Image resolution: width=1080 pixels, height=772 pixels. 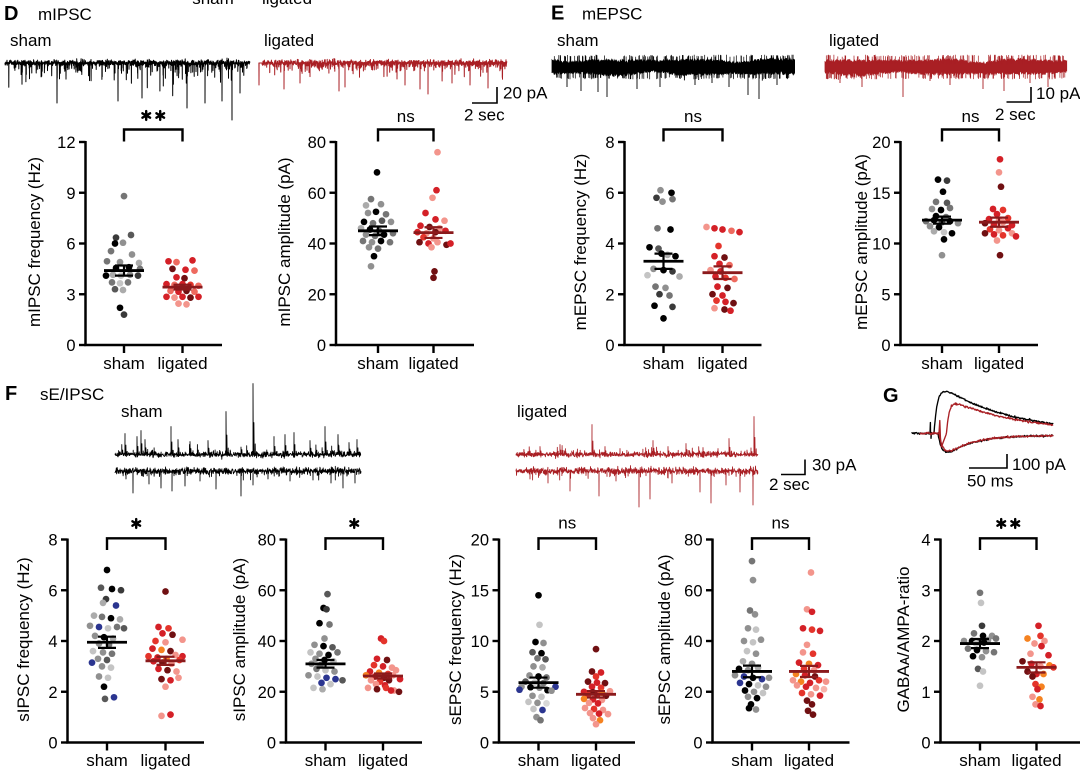 I want to click on svg-text: GABAᴀ/AMPA-ratio, so click(x=903, y=639).